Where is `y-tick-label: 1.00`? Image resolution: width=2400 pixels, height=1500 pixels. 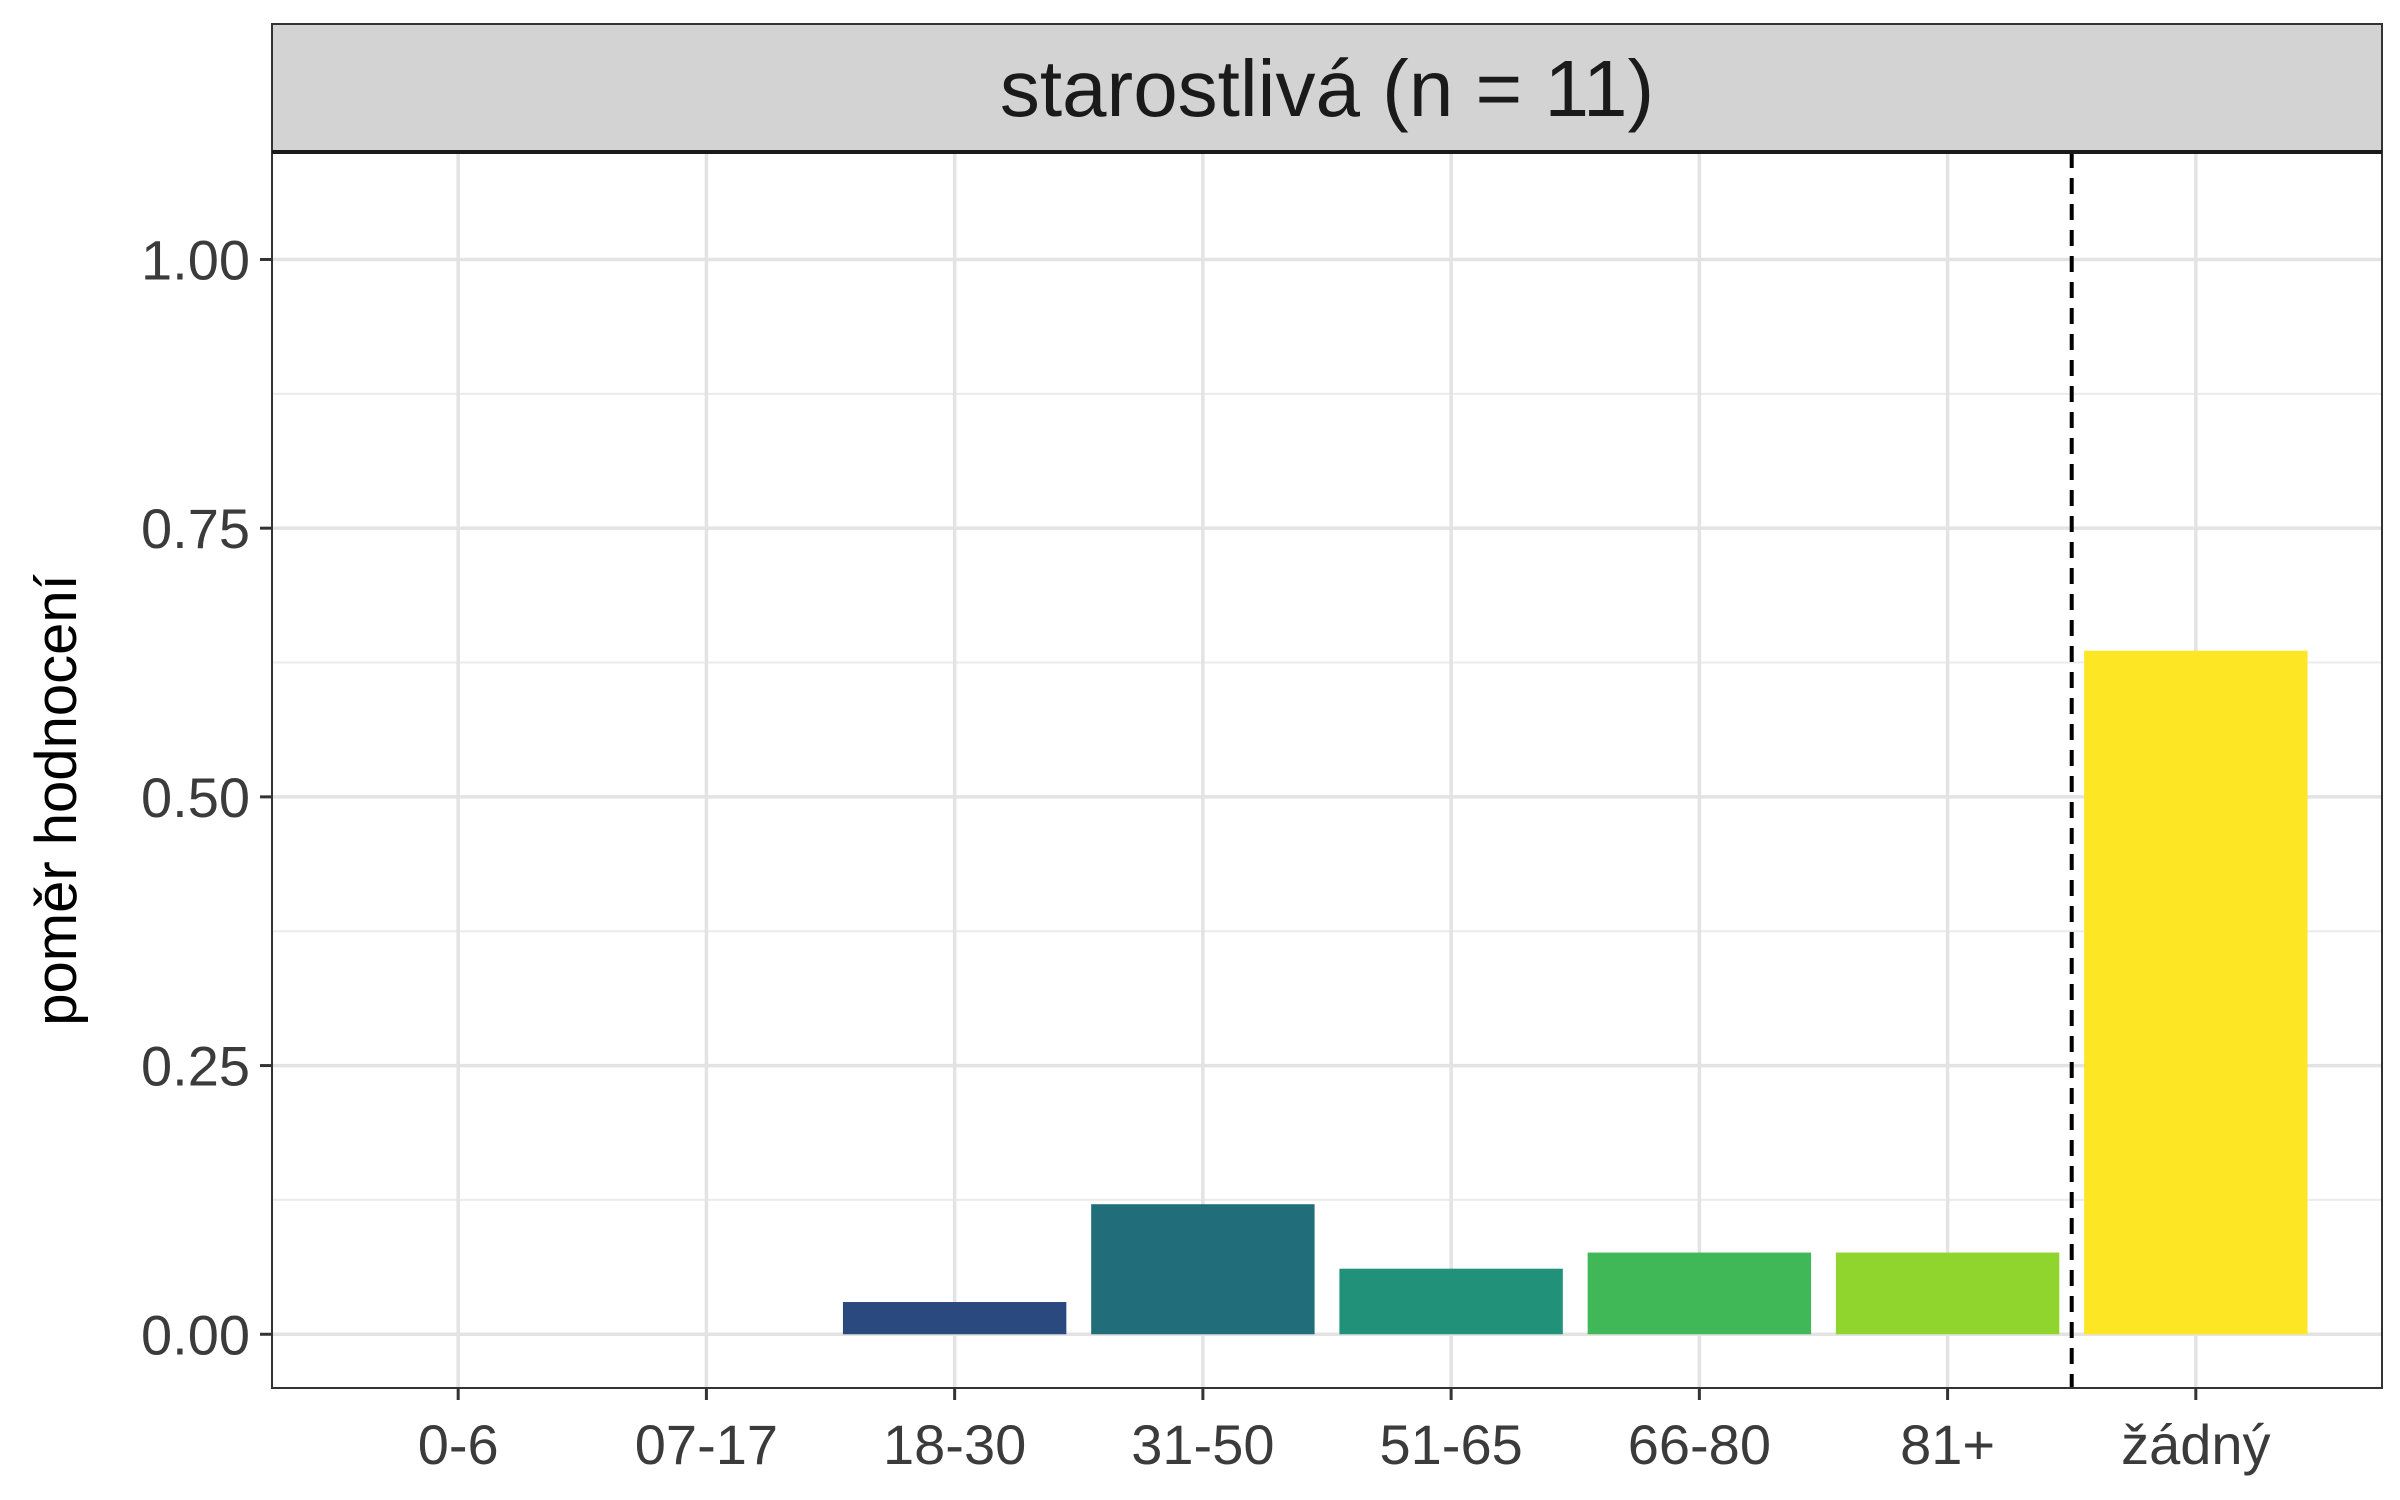
y-tick-label: 1.00 is located at coordinates (195, 259).